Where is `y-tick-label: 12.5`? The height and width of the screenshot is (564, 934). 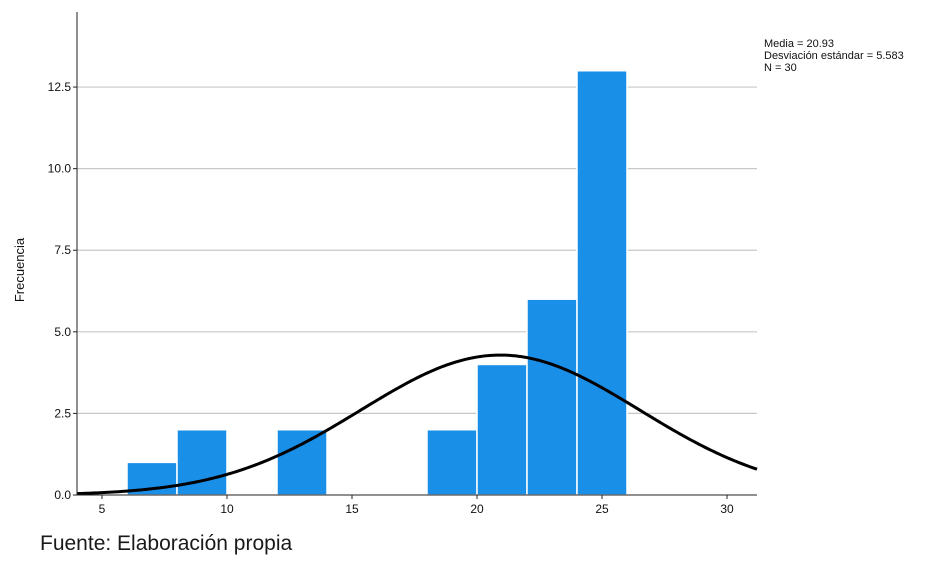
y-tick-label: 12.5 is located at coordinates (60, 87).